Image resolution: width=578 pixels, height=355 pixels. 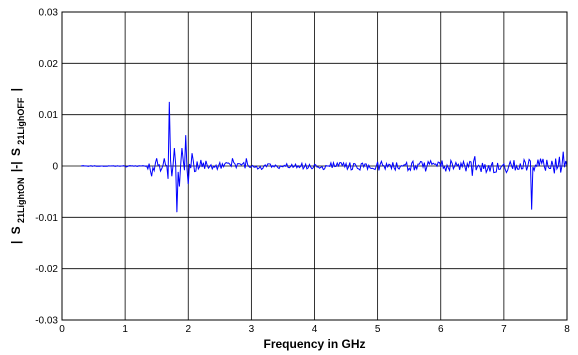 What do you see at coordinates (504, 329) in the screenshot?
I see `x-tick-label: 7` at bounding box center [504, 329].